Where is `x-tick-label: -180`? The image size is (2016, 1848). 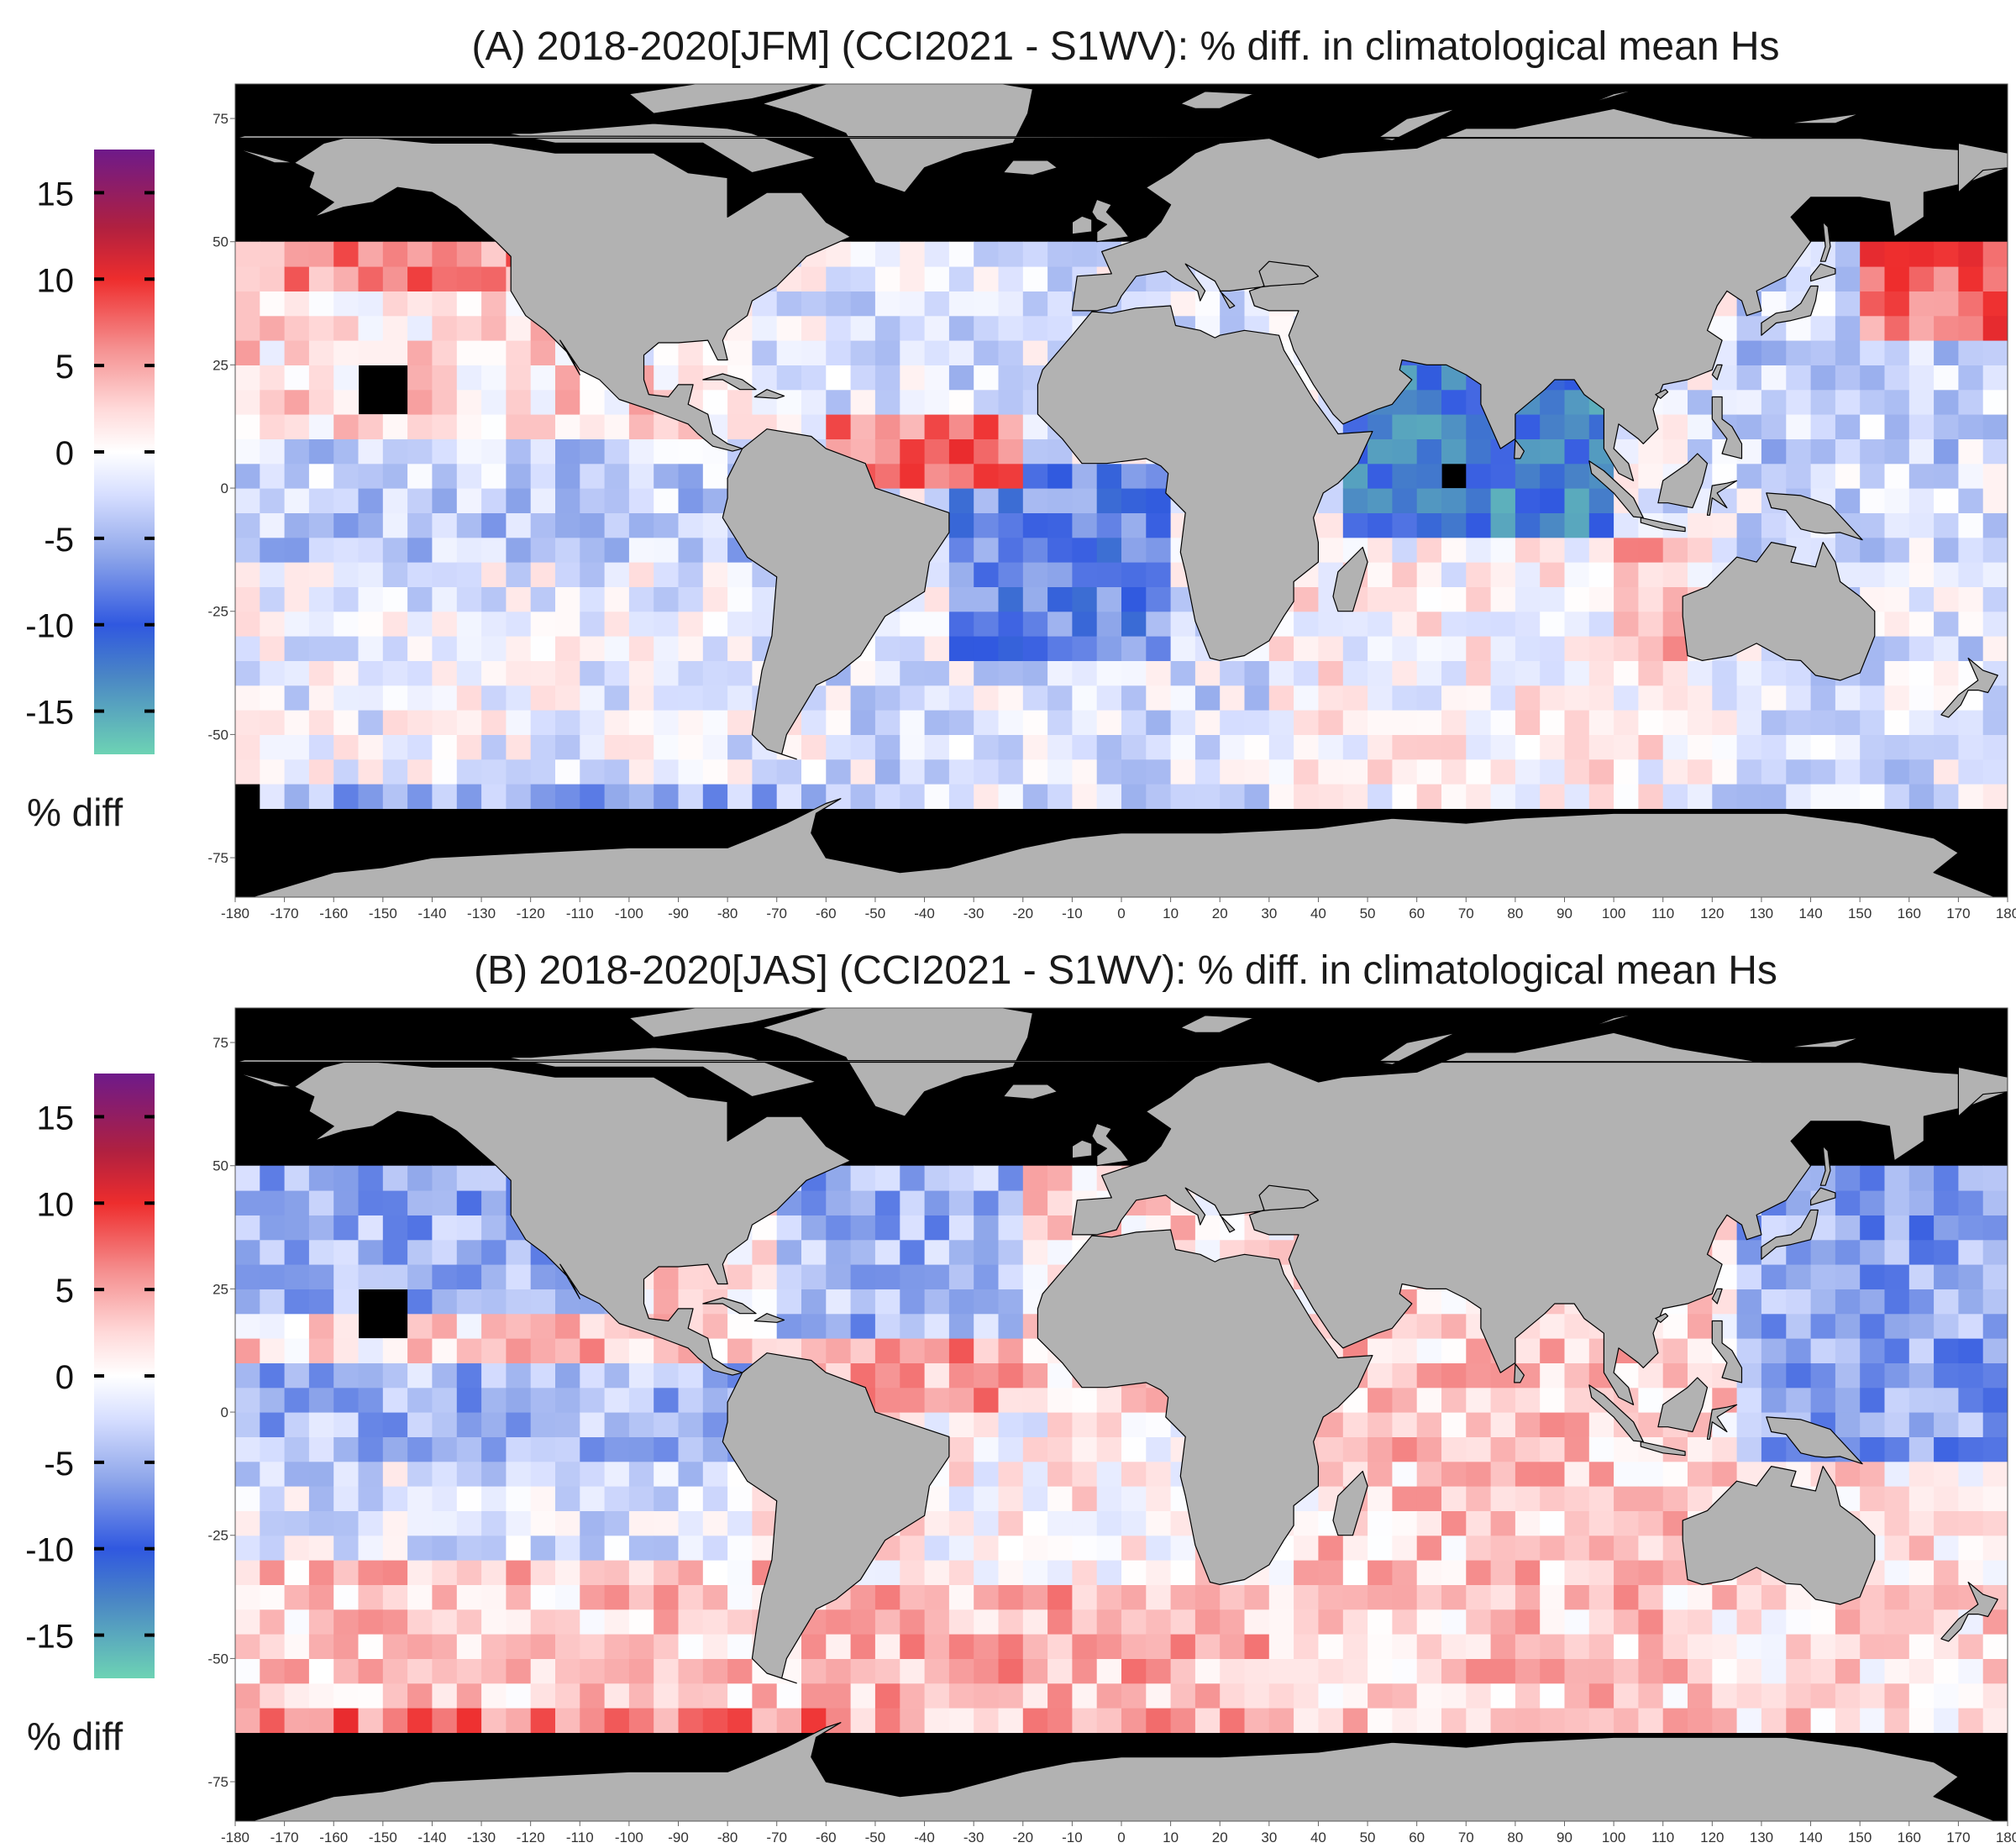 x-tick-label: -180 is located at coordinates (235, 1837).